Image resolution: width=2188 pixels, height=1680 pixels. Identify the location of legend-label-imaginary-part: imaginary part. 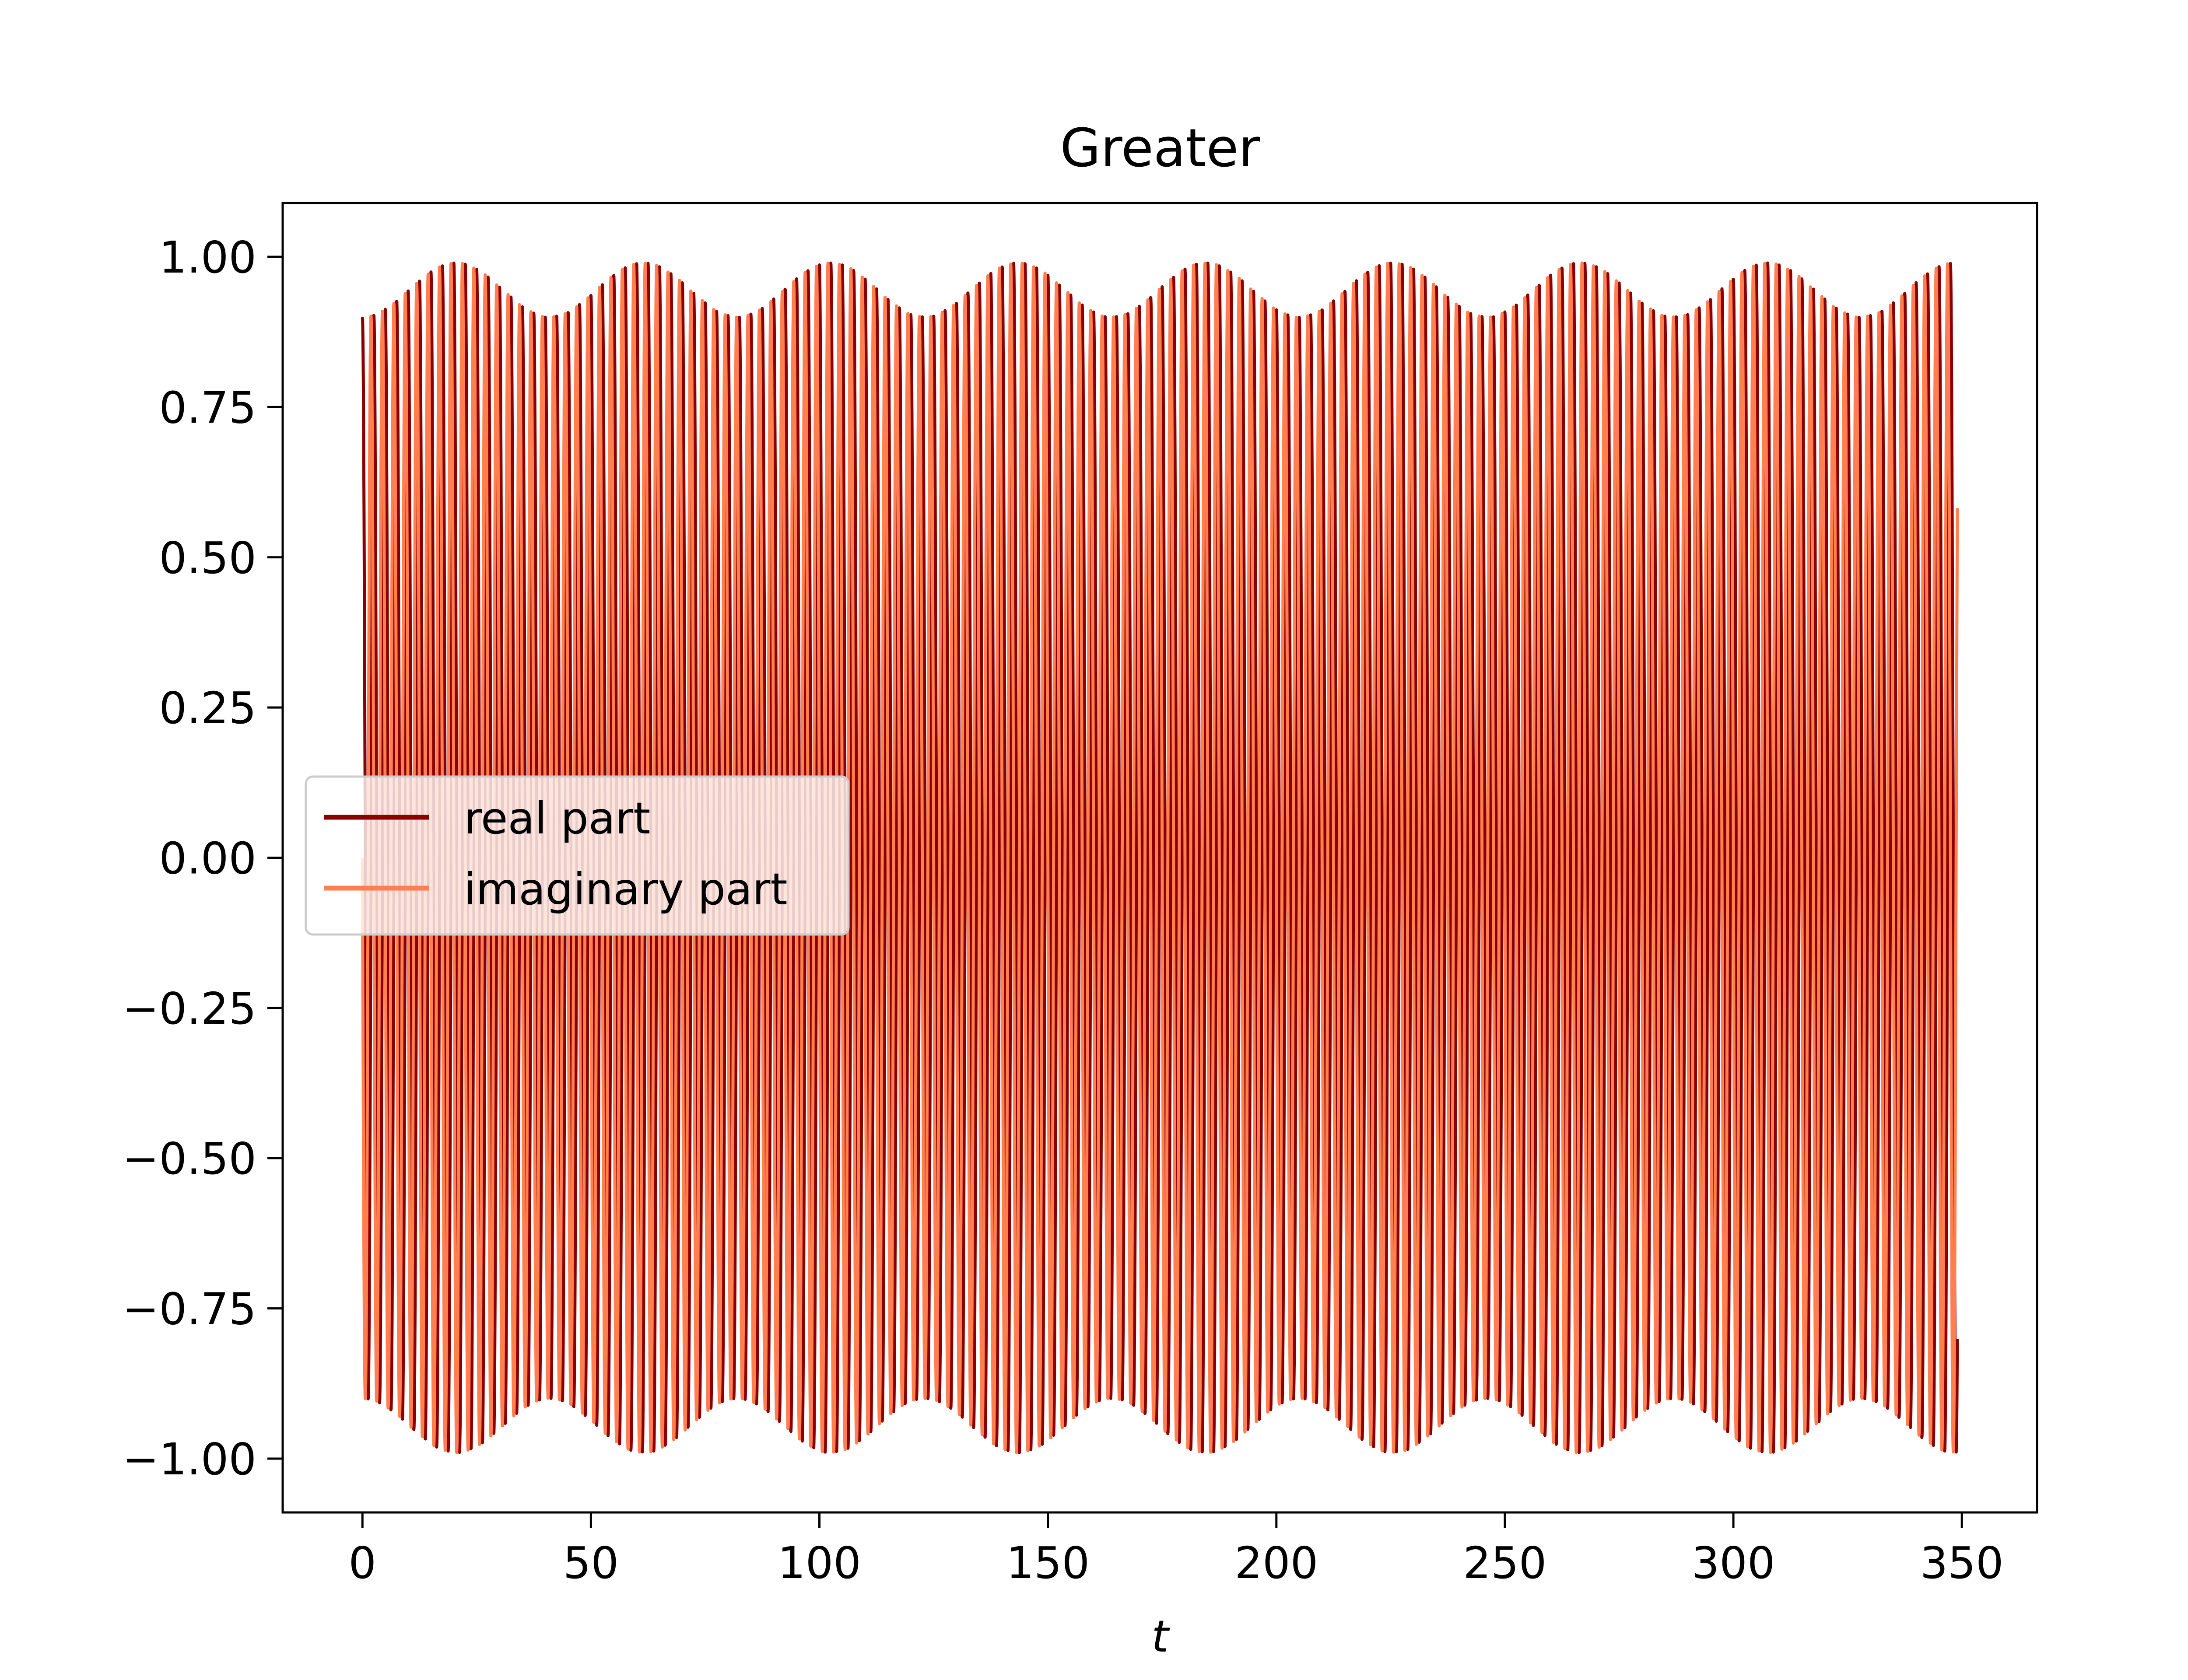
(626, 889).